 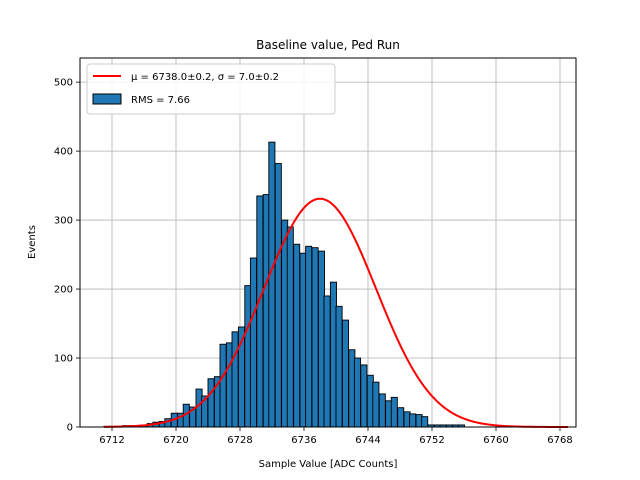 I want to click on legend: μ = 6738.0±0.2, σ = 7.0±0.2 RMS = 7.66, so click(x=211, y=89).